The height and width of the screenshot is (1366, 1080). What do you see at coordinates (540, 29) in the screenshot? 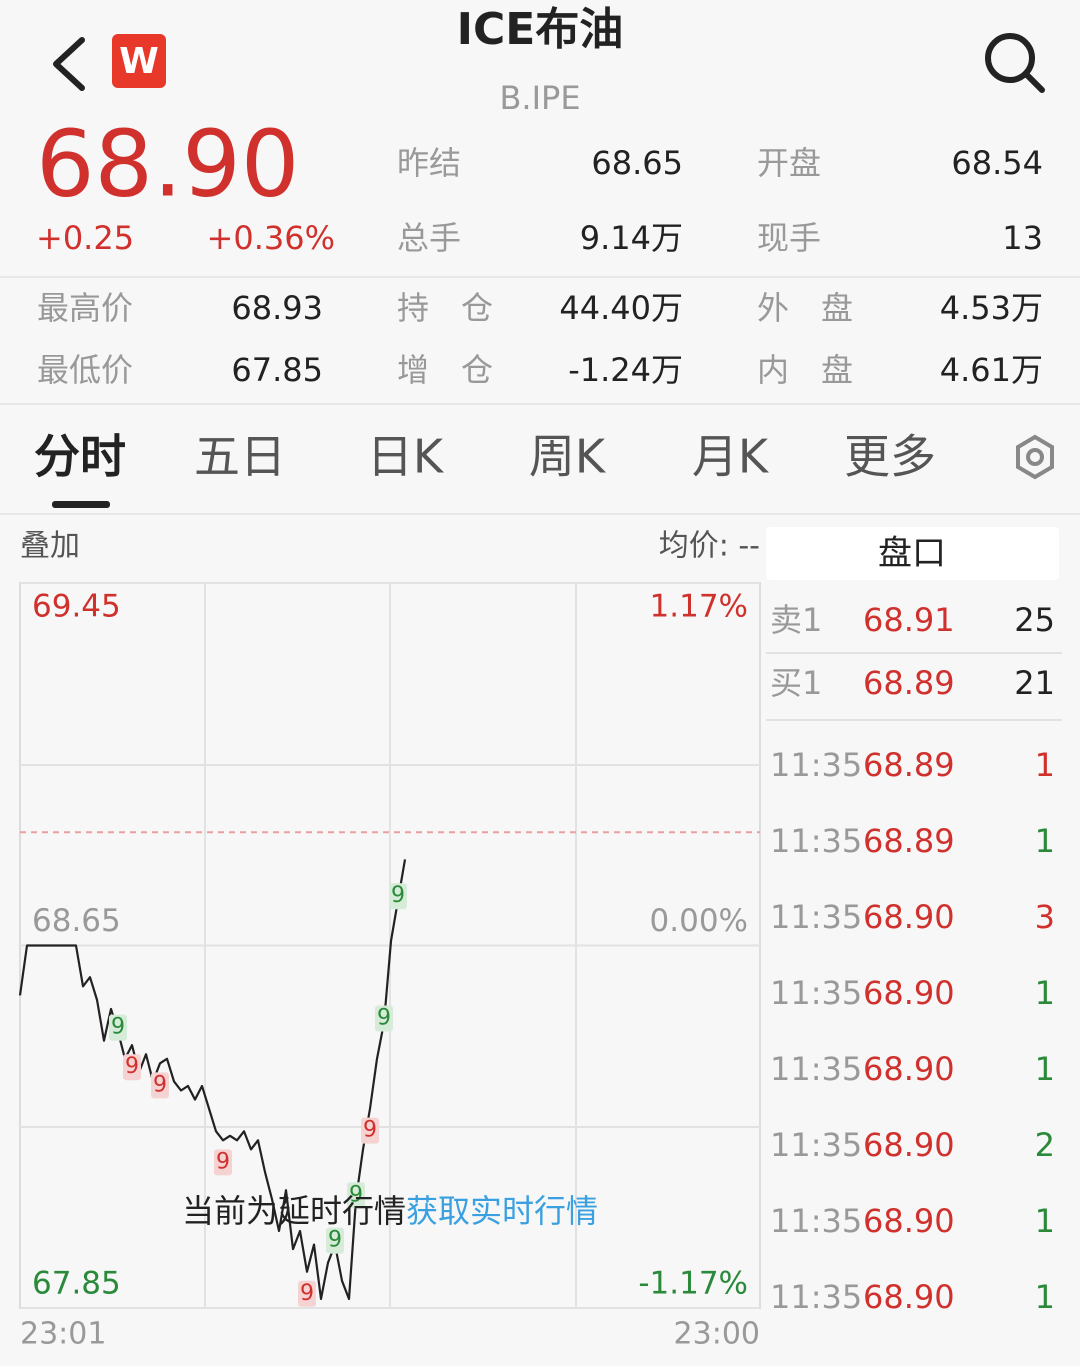
I see `title: ICE布油` at bounding box center [540, 29].